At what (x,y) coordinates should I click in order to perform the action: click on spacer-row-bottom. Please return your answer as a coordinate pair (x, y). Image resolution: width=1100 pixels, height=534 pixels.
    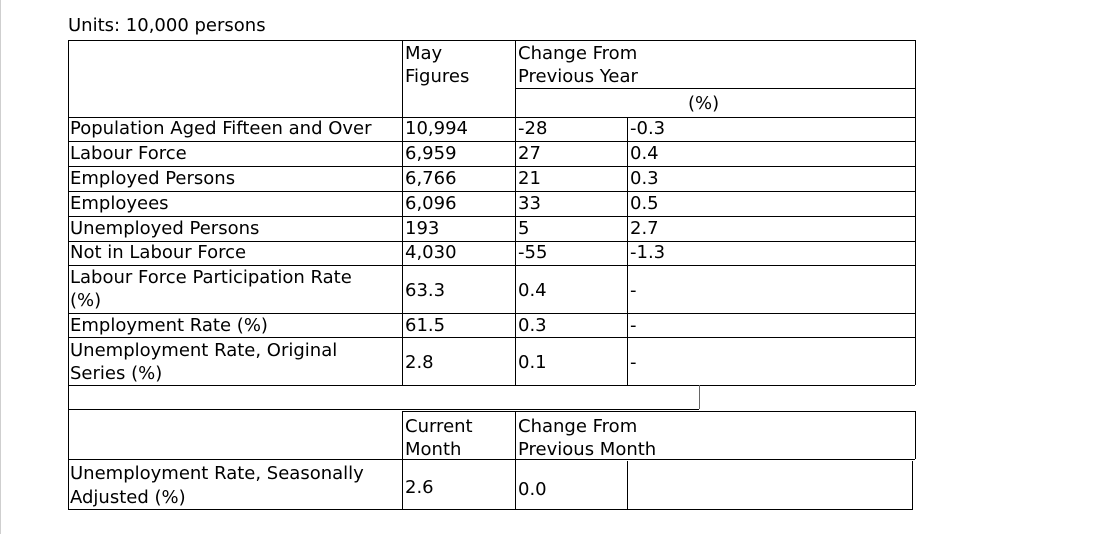
    Looking at the image, I should click on (383, 409).